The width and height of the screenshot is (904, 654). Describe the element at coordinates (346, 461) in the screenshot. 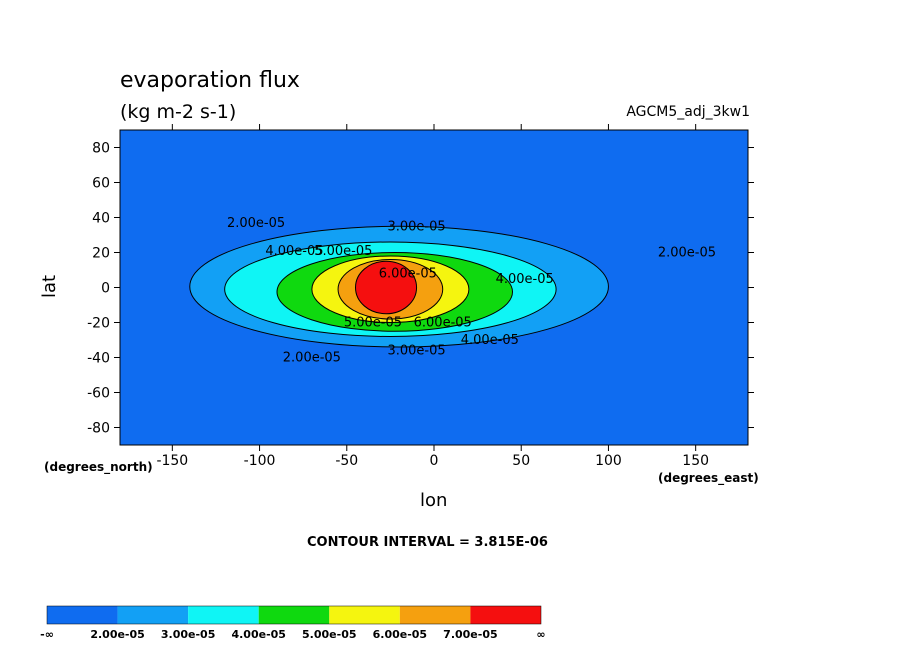

I see `x-tick-label: -50` at that location.